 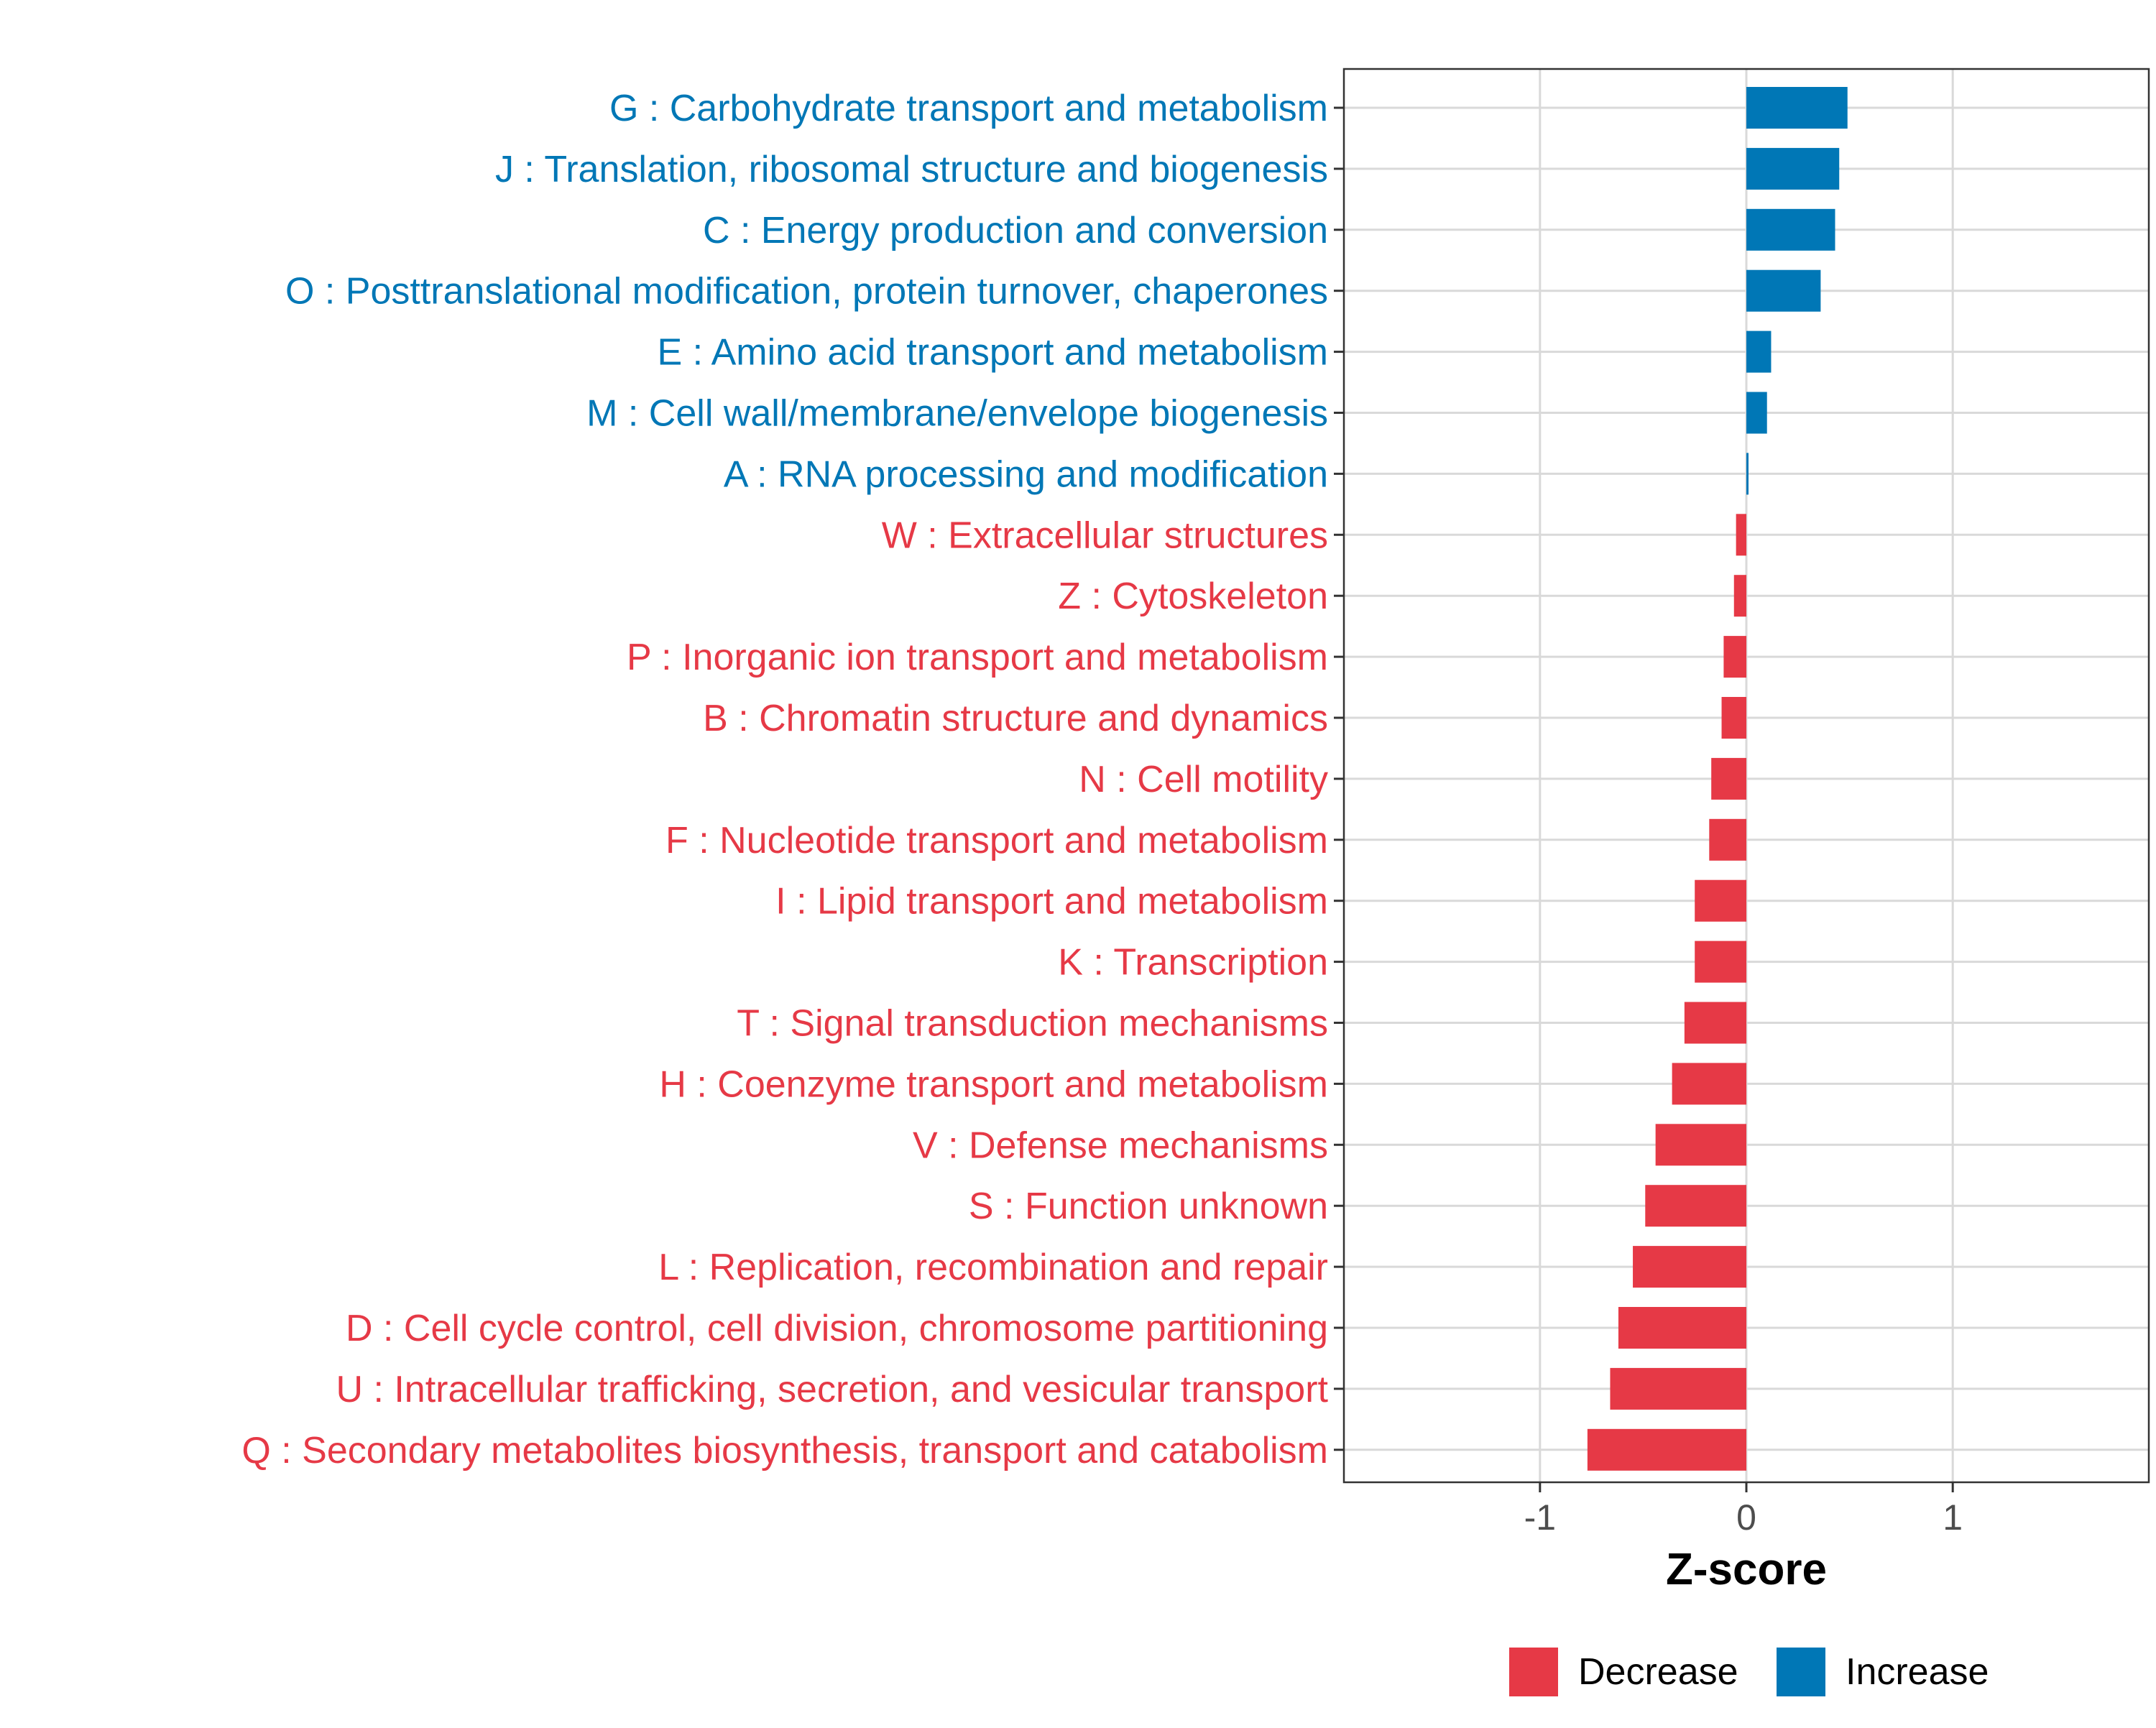 I want to click on y-axis-label: A : RNA processing and modification, so click(x=1026, y=474).